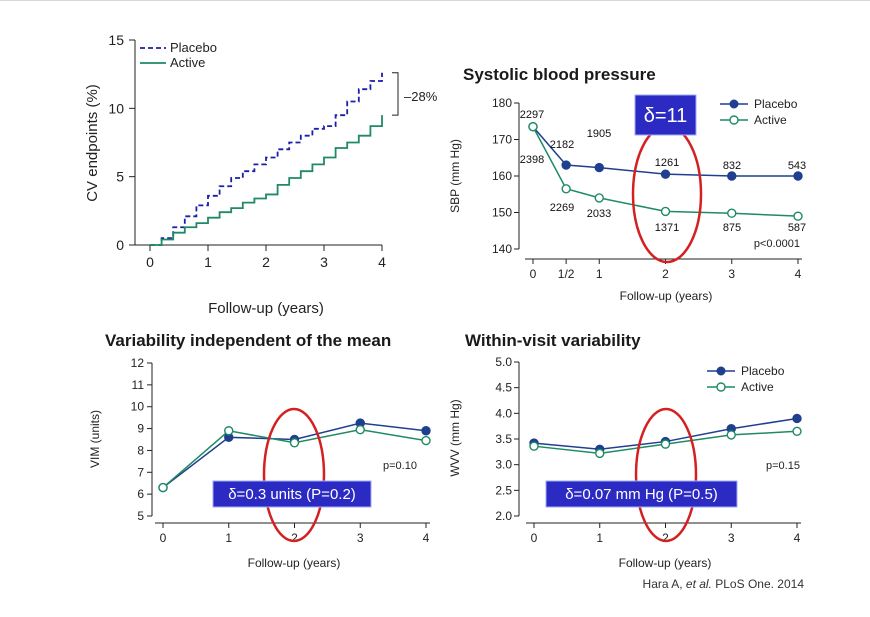 The width and height of the screenshot is (870, 617). I want to click on vim-delta-box-label: δ=0.3 units (P=0.2), so click(292, 494).